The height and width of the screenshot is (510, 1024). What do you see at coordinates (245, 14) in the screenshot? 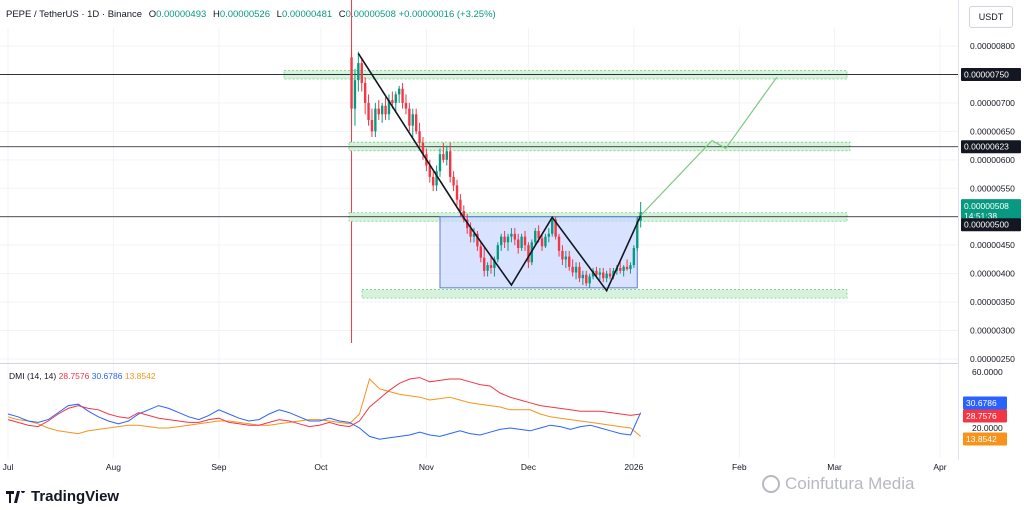
I see `high-value: 0.00000526` at bounding box center [245, 14].